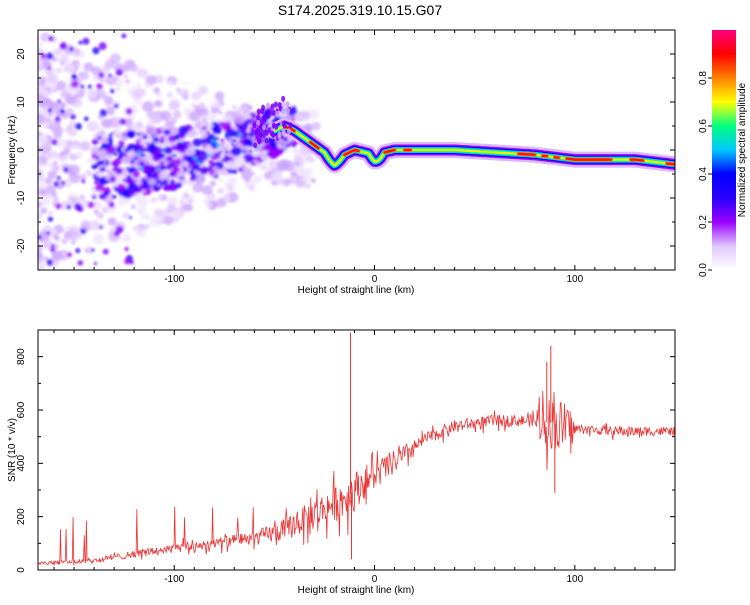  Describe the element at coordinates (742, 149) in the screenshot. I see `colorbar-label: Normalized spectral amplitude` at that location.